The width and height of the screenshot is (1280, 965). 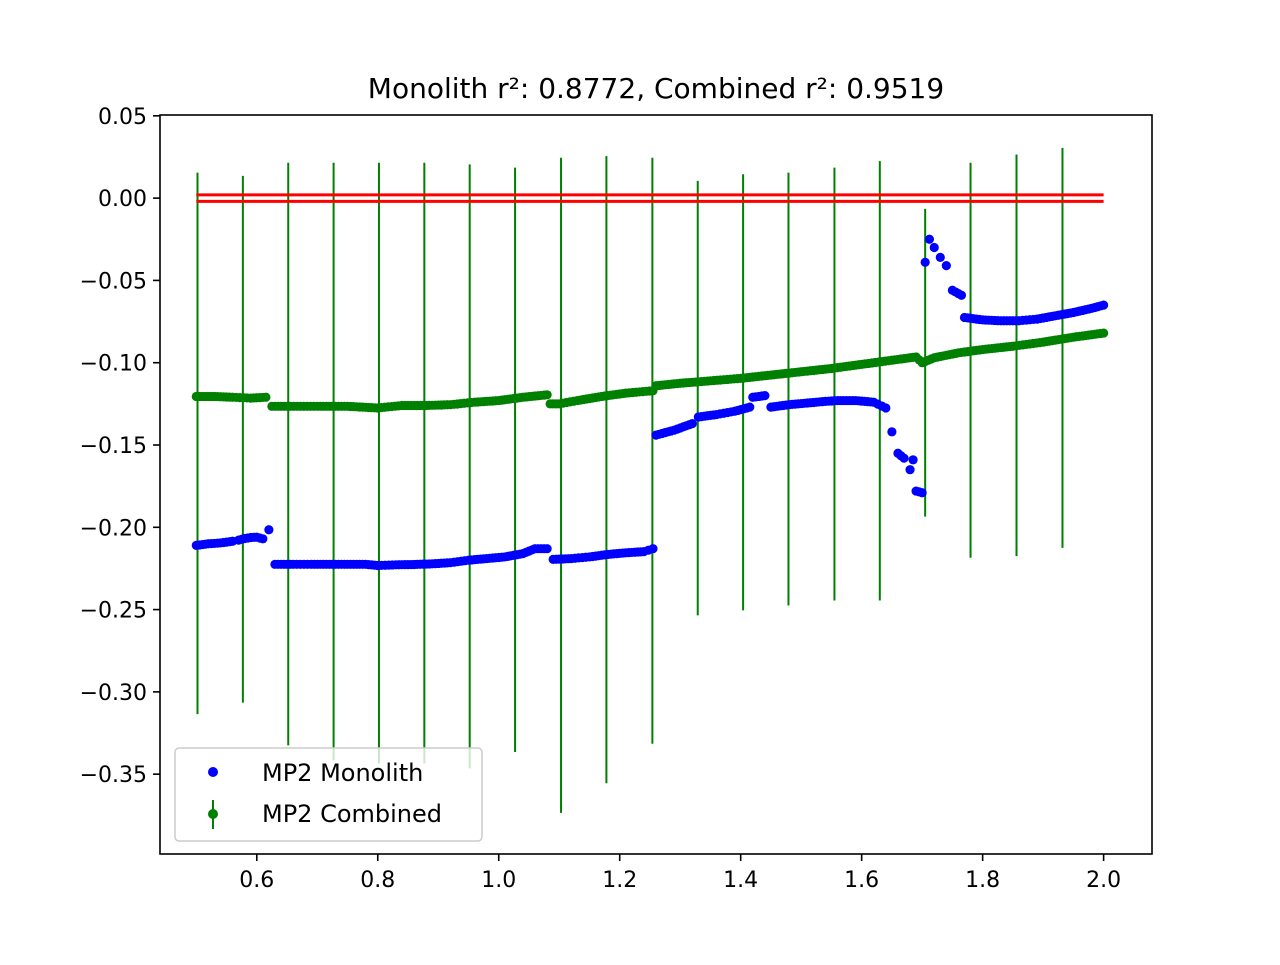 I want to click on y-tick-label-2: −0.05, so click(x=113, y=281).